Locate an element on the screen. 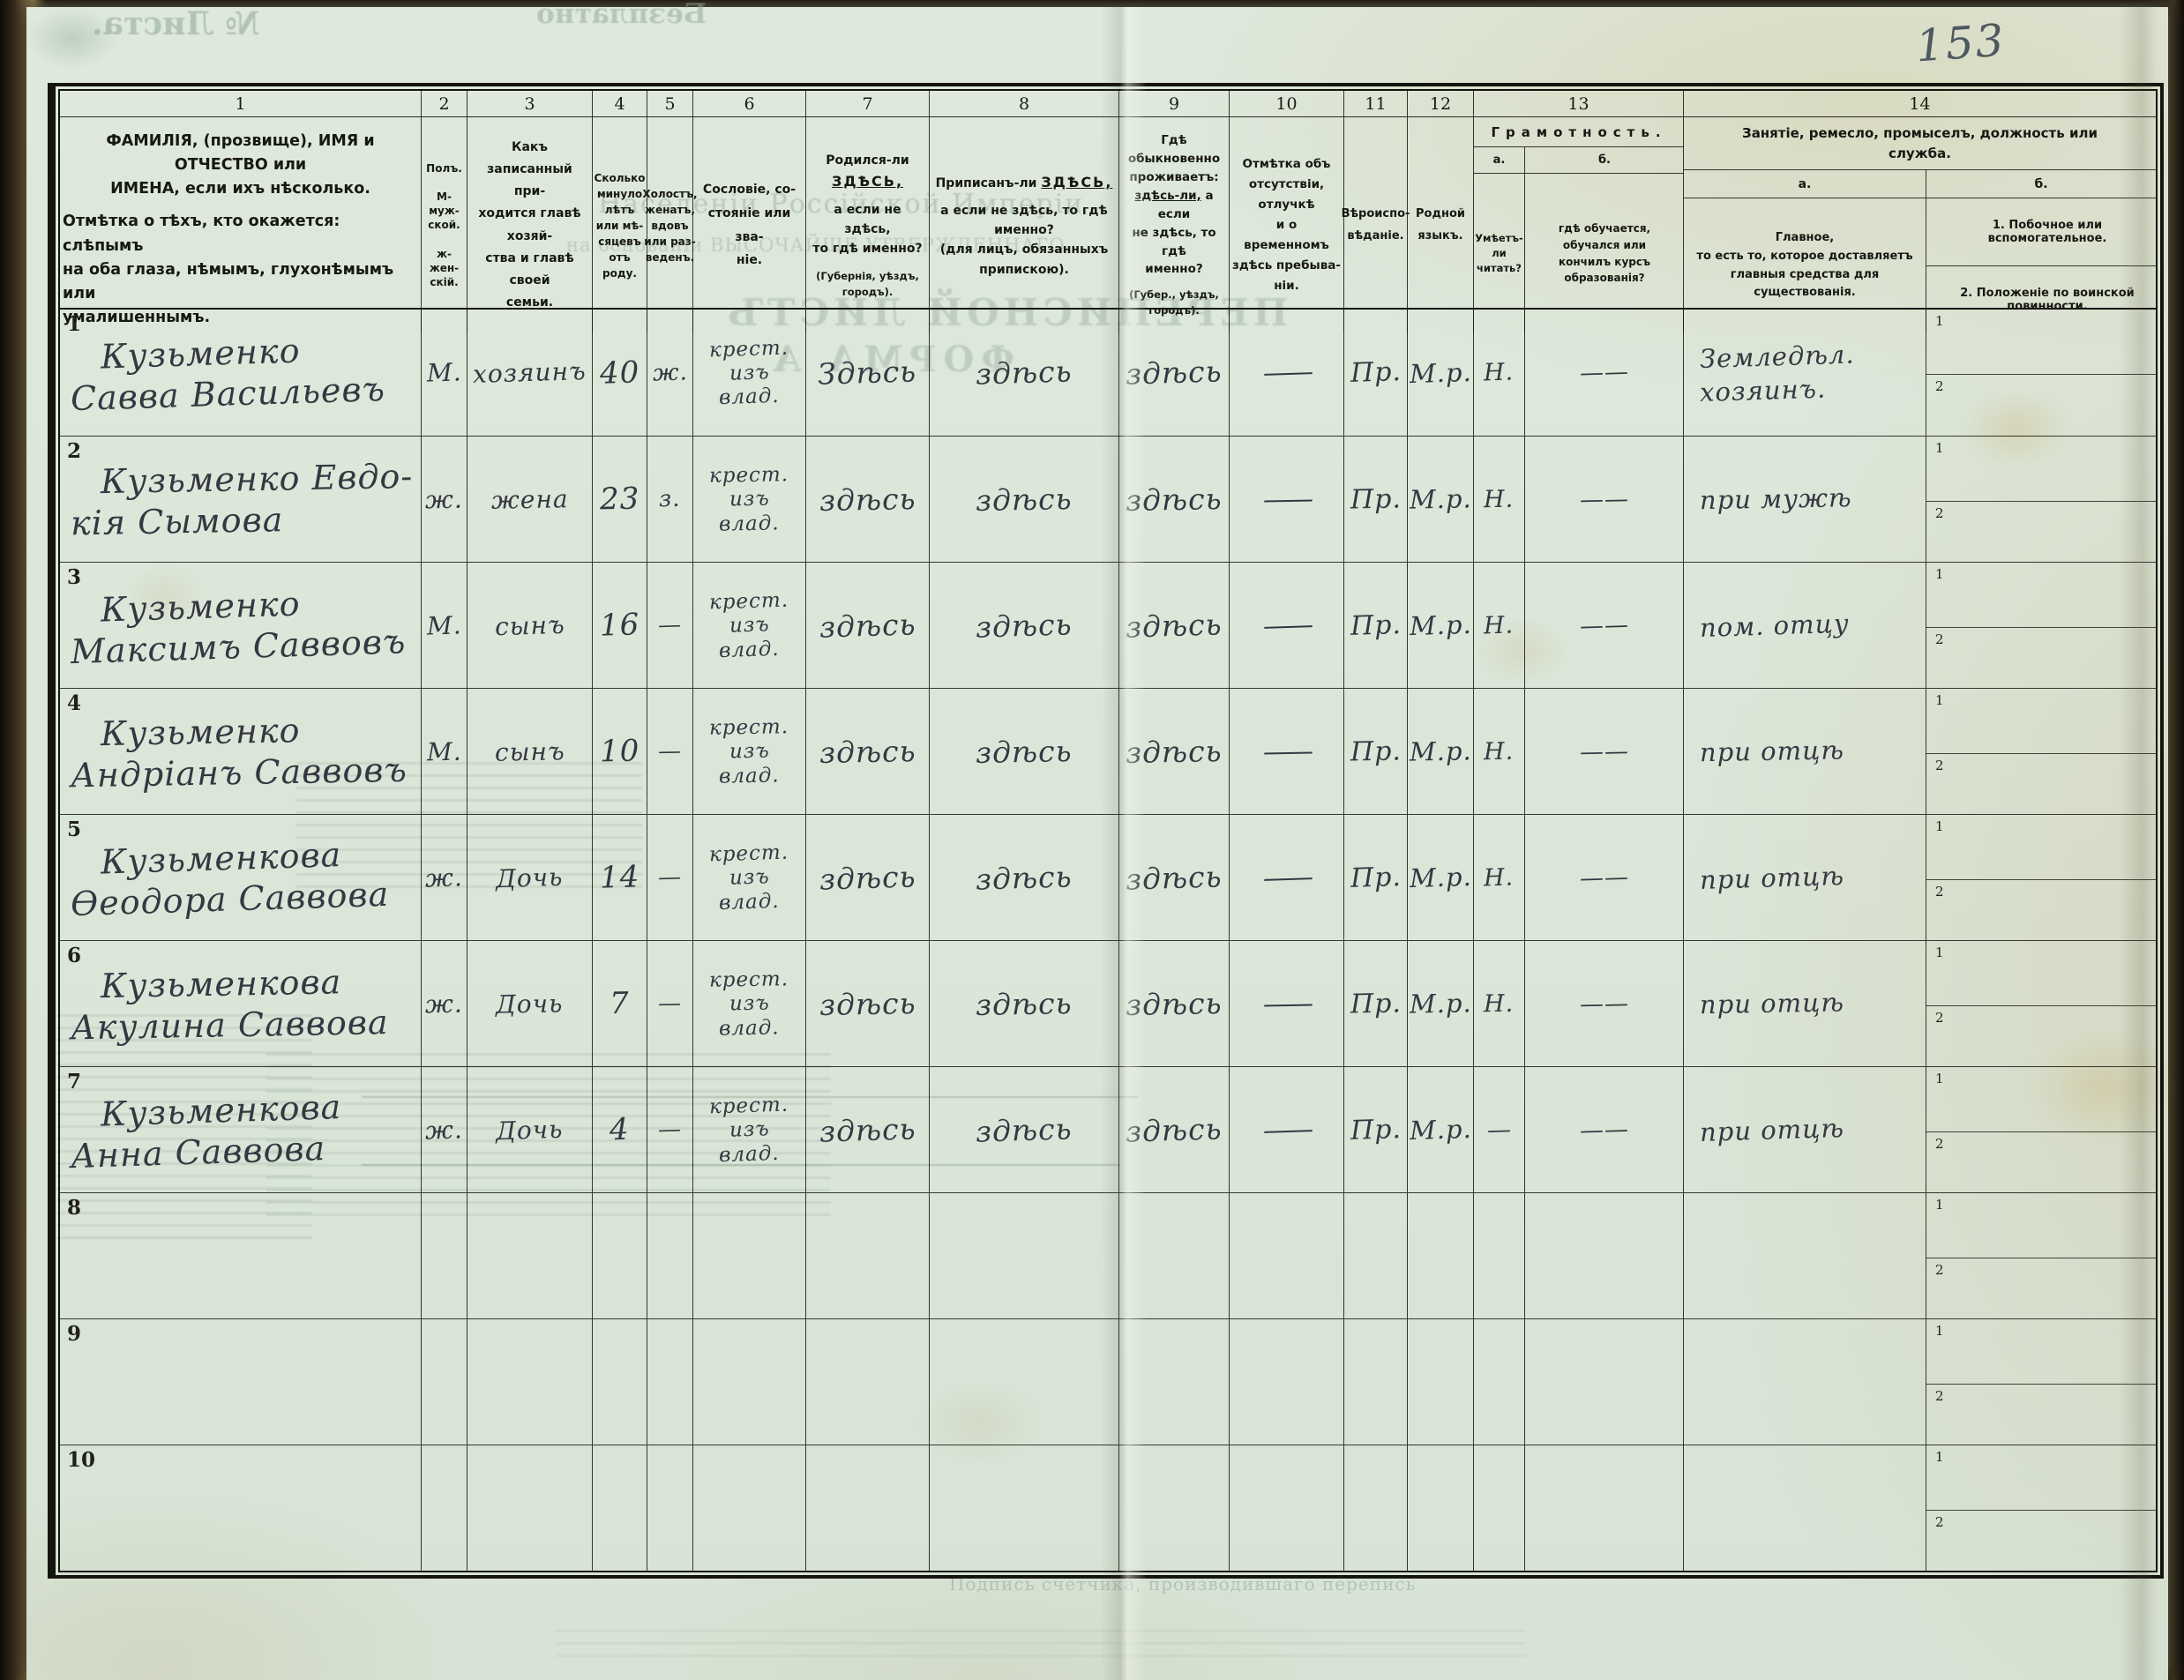  col-number: 8 is located at coordinates (1024, 103).